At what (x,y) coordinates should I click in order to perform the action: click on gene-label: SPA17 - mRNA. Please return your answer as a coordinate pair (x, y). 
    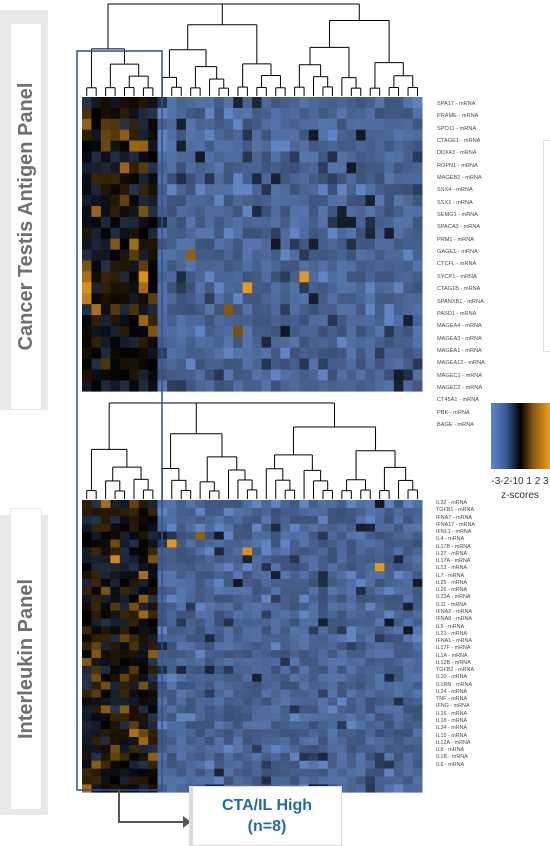
    Looking at the image, I should click on (456, 104).